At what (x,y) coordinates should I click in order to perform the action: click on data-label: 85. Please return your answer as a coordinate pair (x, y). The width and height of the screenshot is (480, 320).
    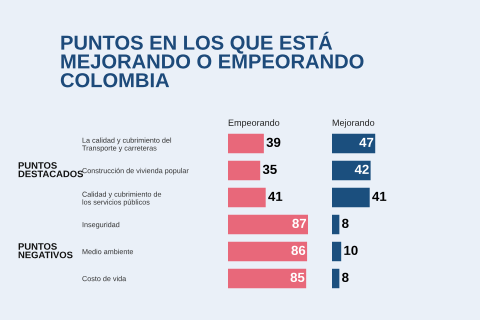
    Looking at the image, I should click on (297, 277).